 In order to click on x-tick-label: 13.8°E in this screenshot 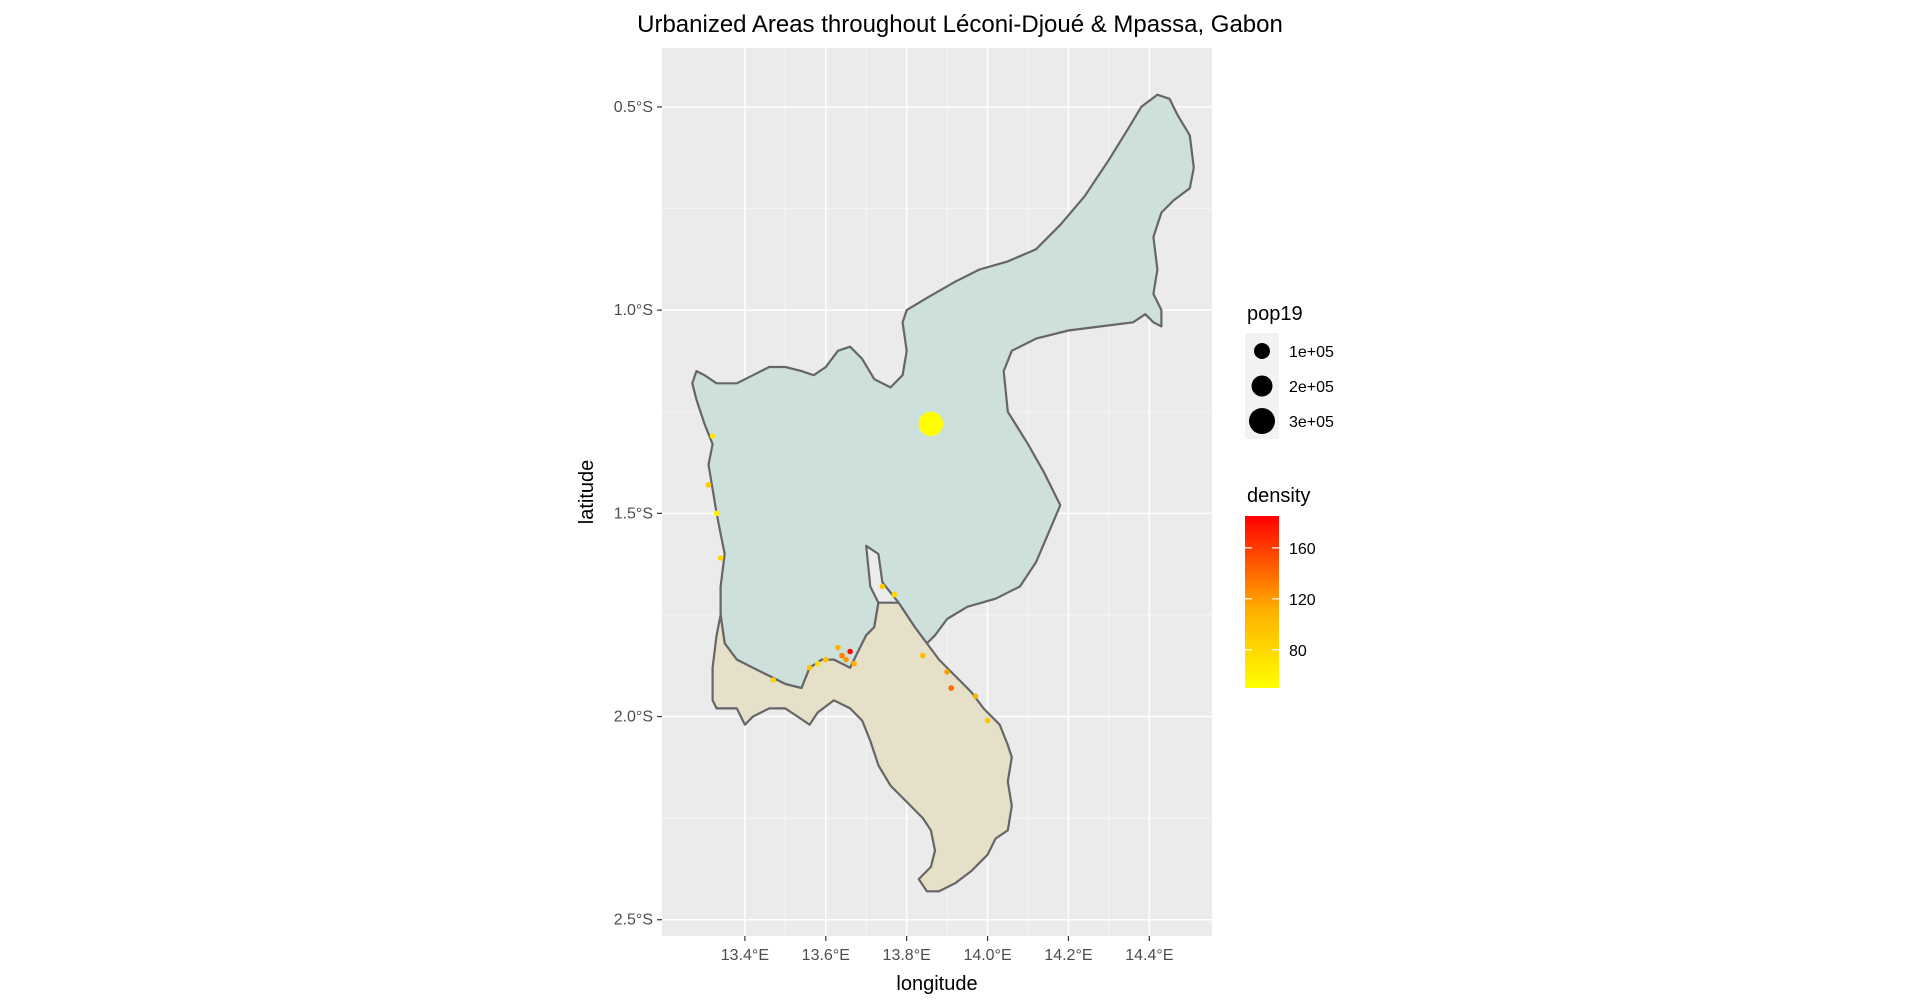, I will do `click(907, 955)`.